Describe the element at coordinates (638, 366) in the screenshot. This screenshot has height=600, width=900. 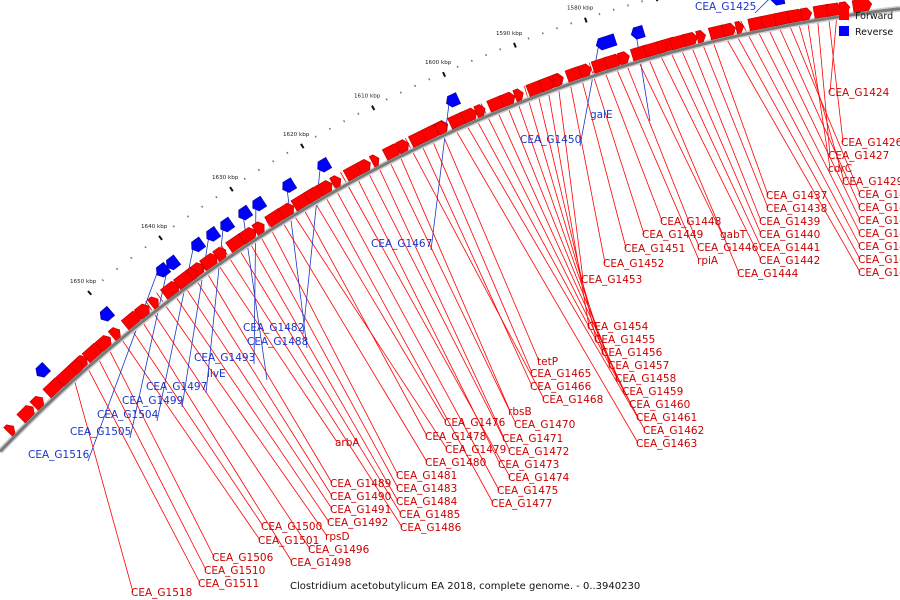
I see `forward-gene-label: CEA_G1457` at that location.